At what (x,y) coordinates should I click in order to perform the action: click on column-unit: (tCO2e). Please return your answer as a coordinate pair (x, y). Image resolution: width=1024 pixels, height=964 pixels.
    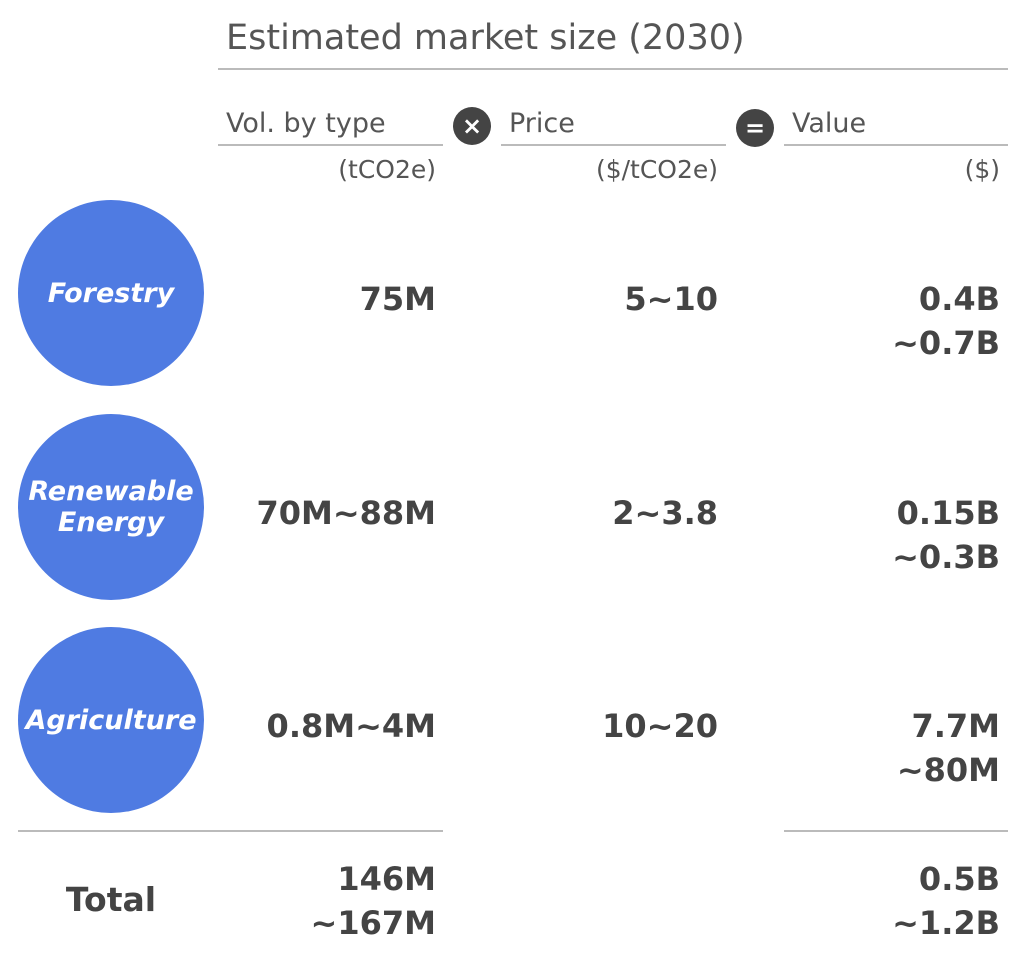
    Looking at the image, I should click on (387, 169).